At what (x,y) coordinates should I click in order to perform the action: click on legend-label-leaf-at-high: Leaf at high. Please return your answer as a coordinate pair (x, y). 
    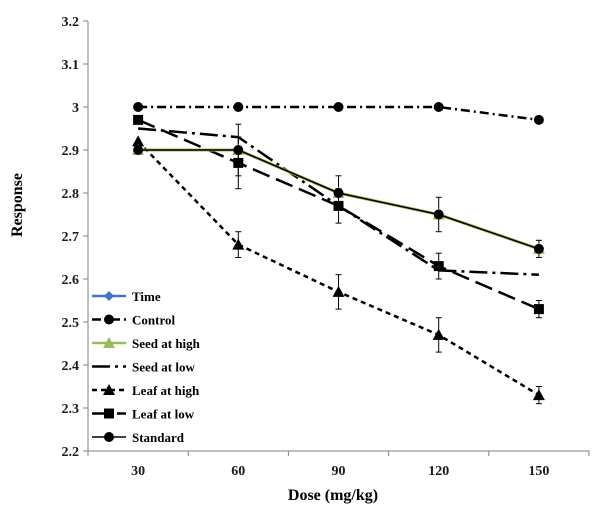
    Looking at the image, I should click on (166, 390).